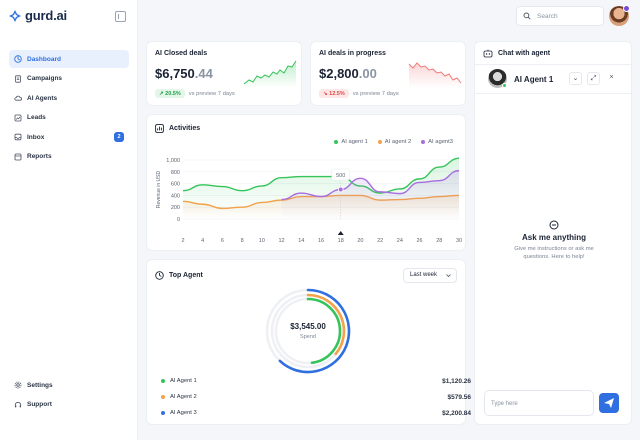 The image size is (640, 440). Describe the element at coordinates (120, 16) in the screenshot. I see `collapse-sidebar-icon` at that location.